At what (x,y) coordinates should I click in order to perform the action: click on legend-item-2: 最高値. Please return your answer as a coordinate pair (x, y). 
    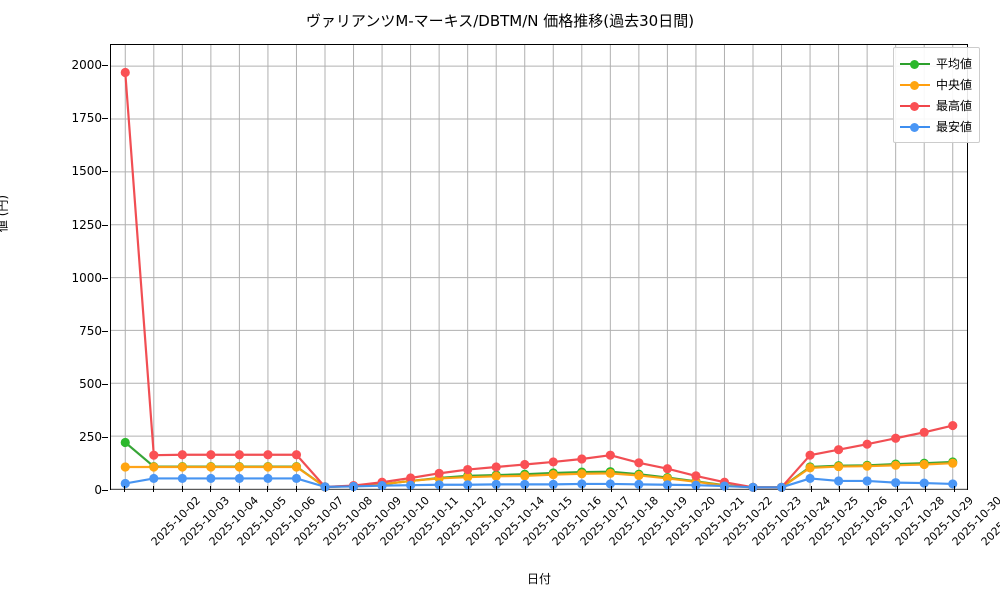
    Looking at the image, I should click on (936, 105).